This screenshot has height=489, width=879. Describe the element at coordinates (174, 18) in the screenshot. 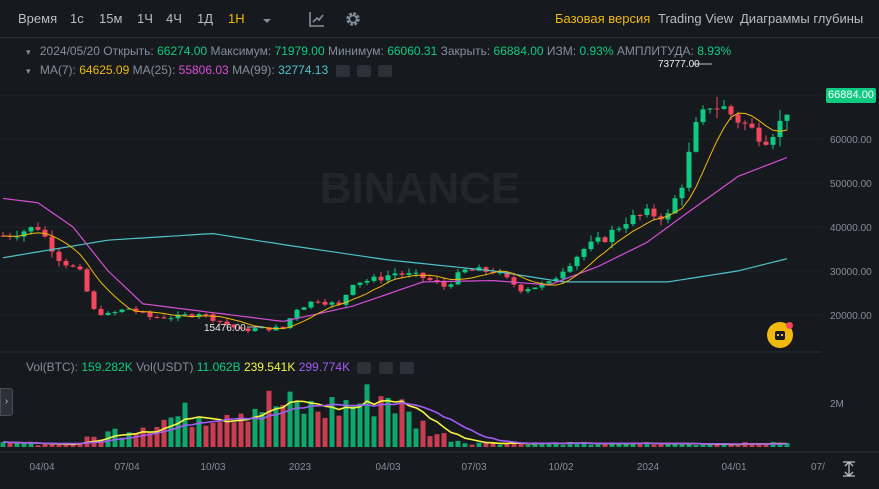

I see `interval-4h: 4Ч` at that location.